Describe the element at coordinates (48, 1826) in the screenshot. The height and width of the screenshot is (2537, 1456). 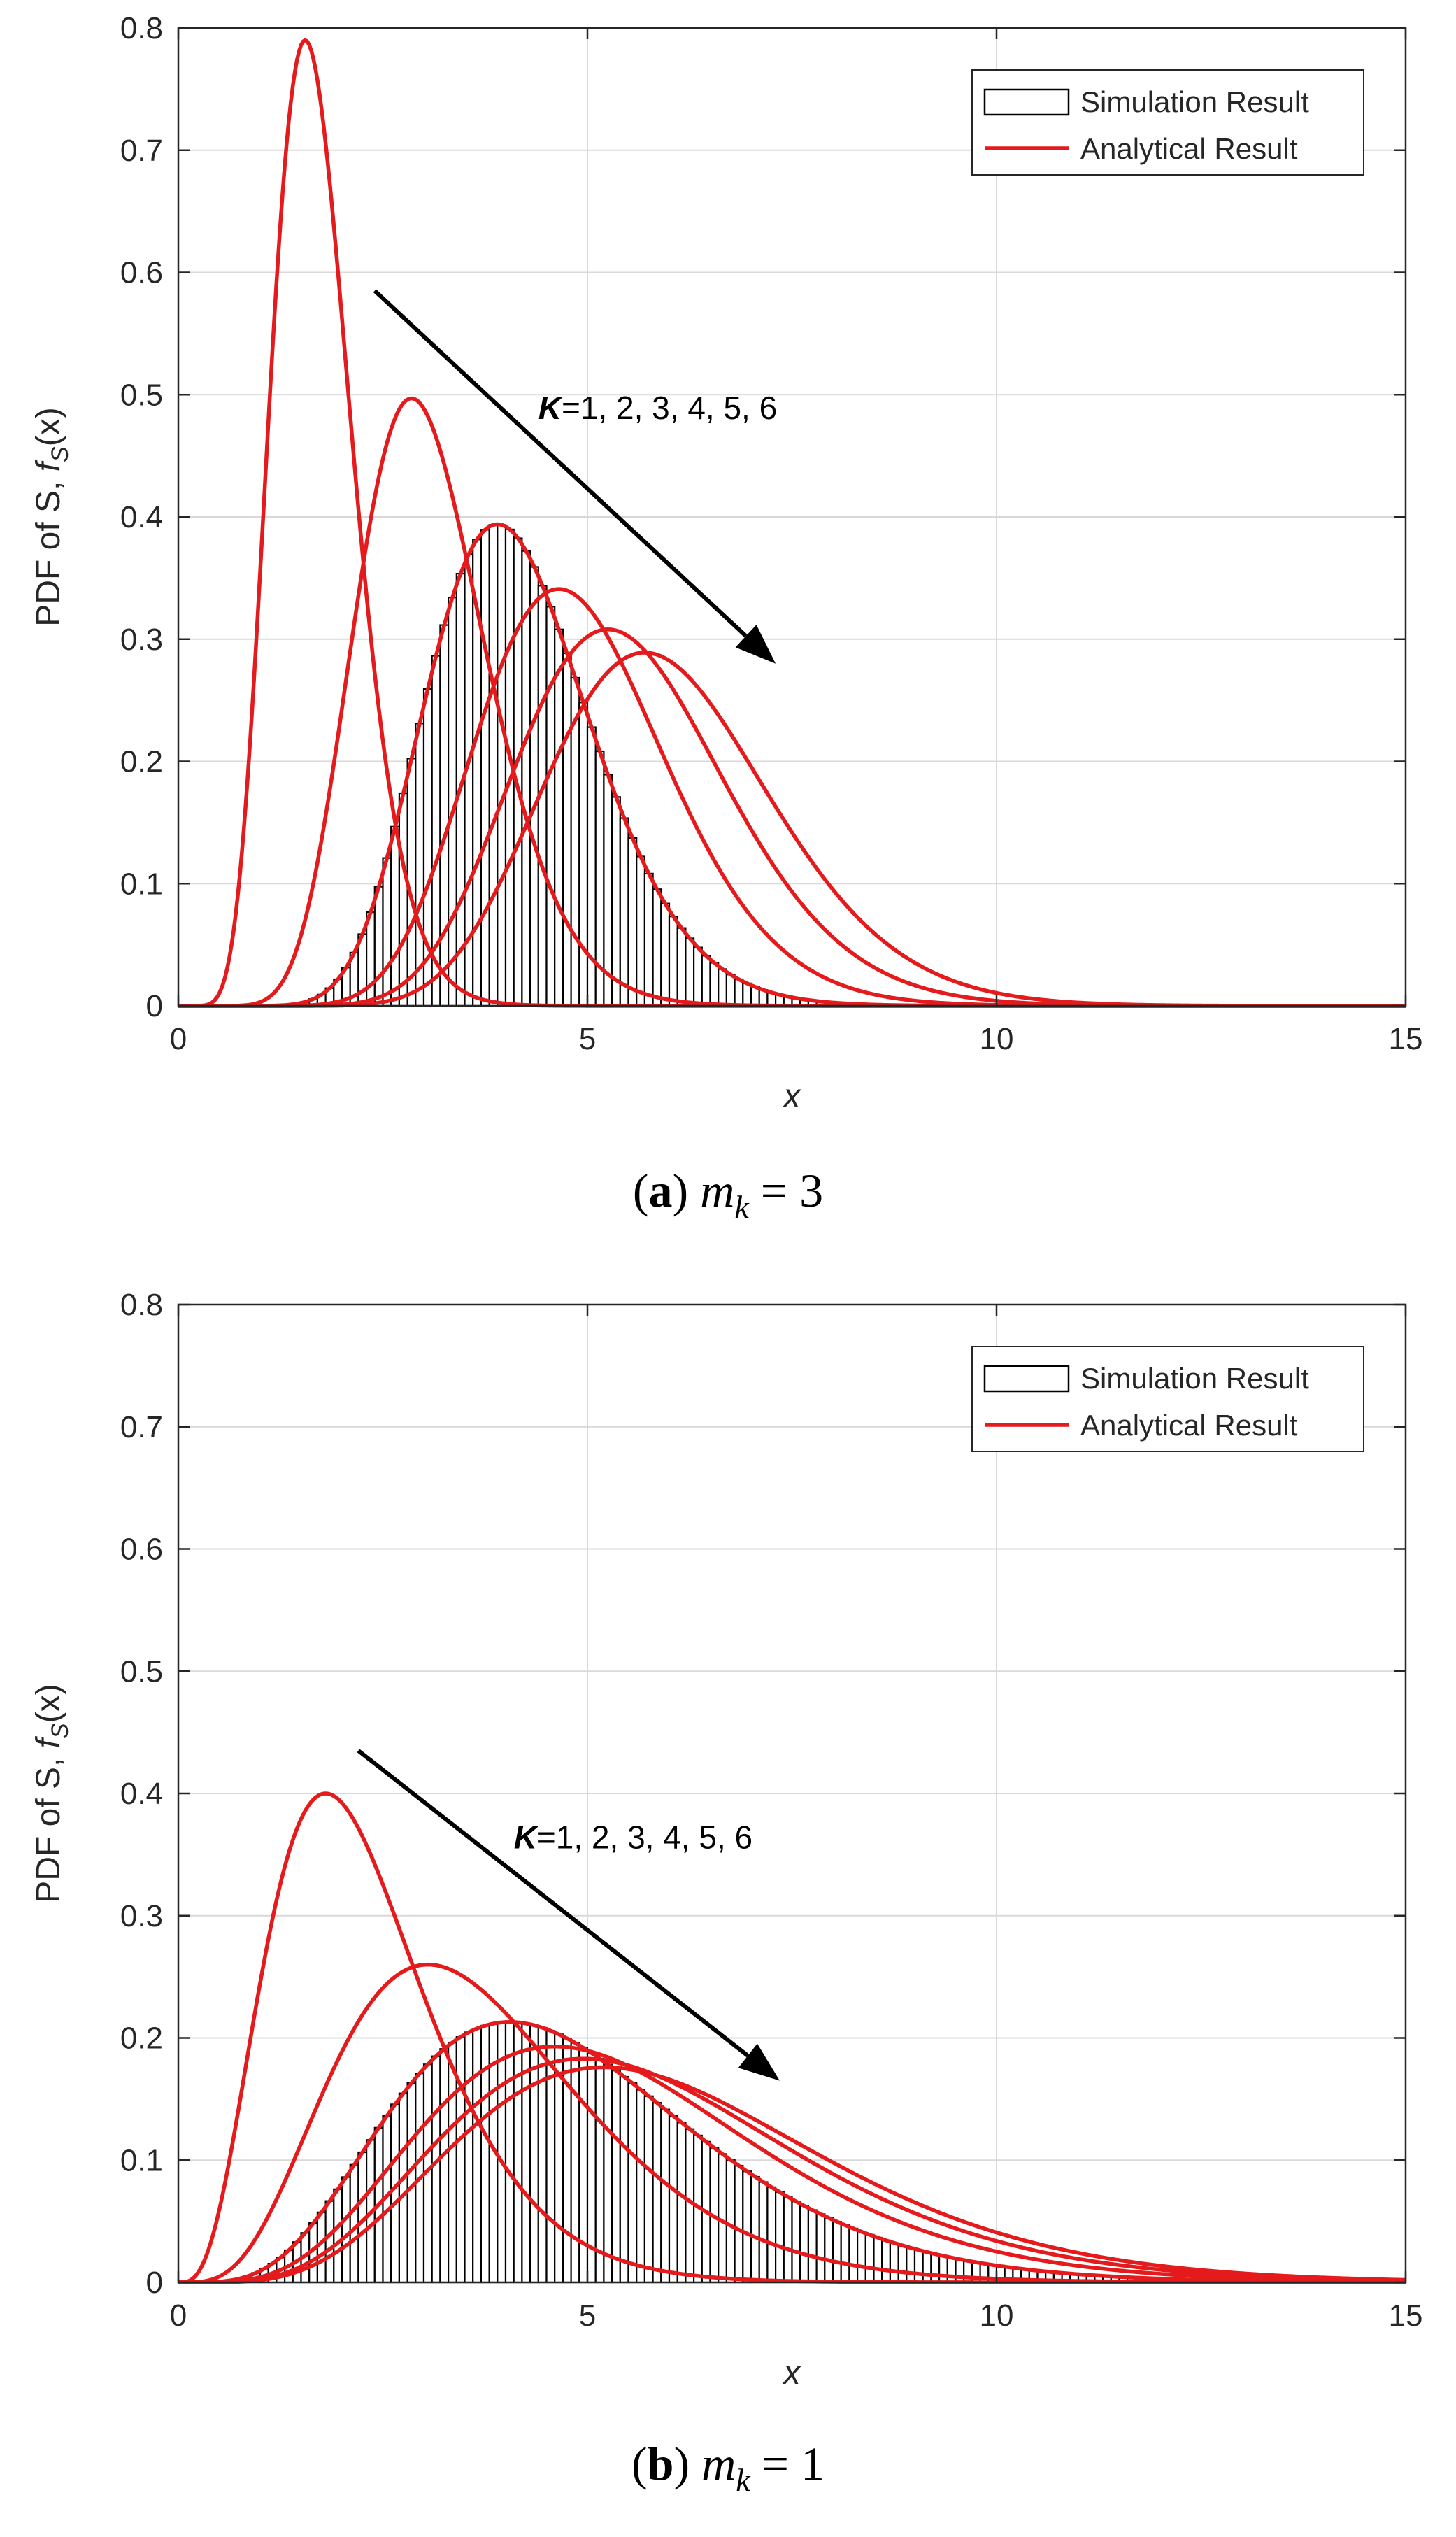
I see `y-label-prefix: PDF of S,` at that location.